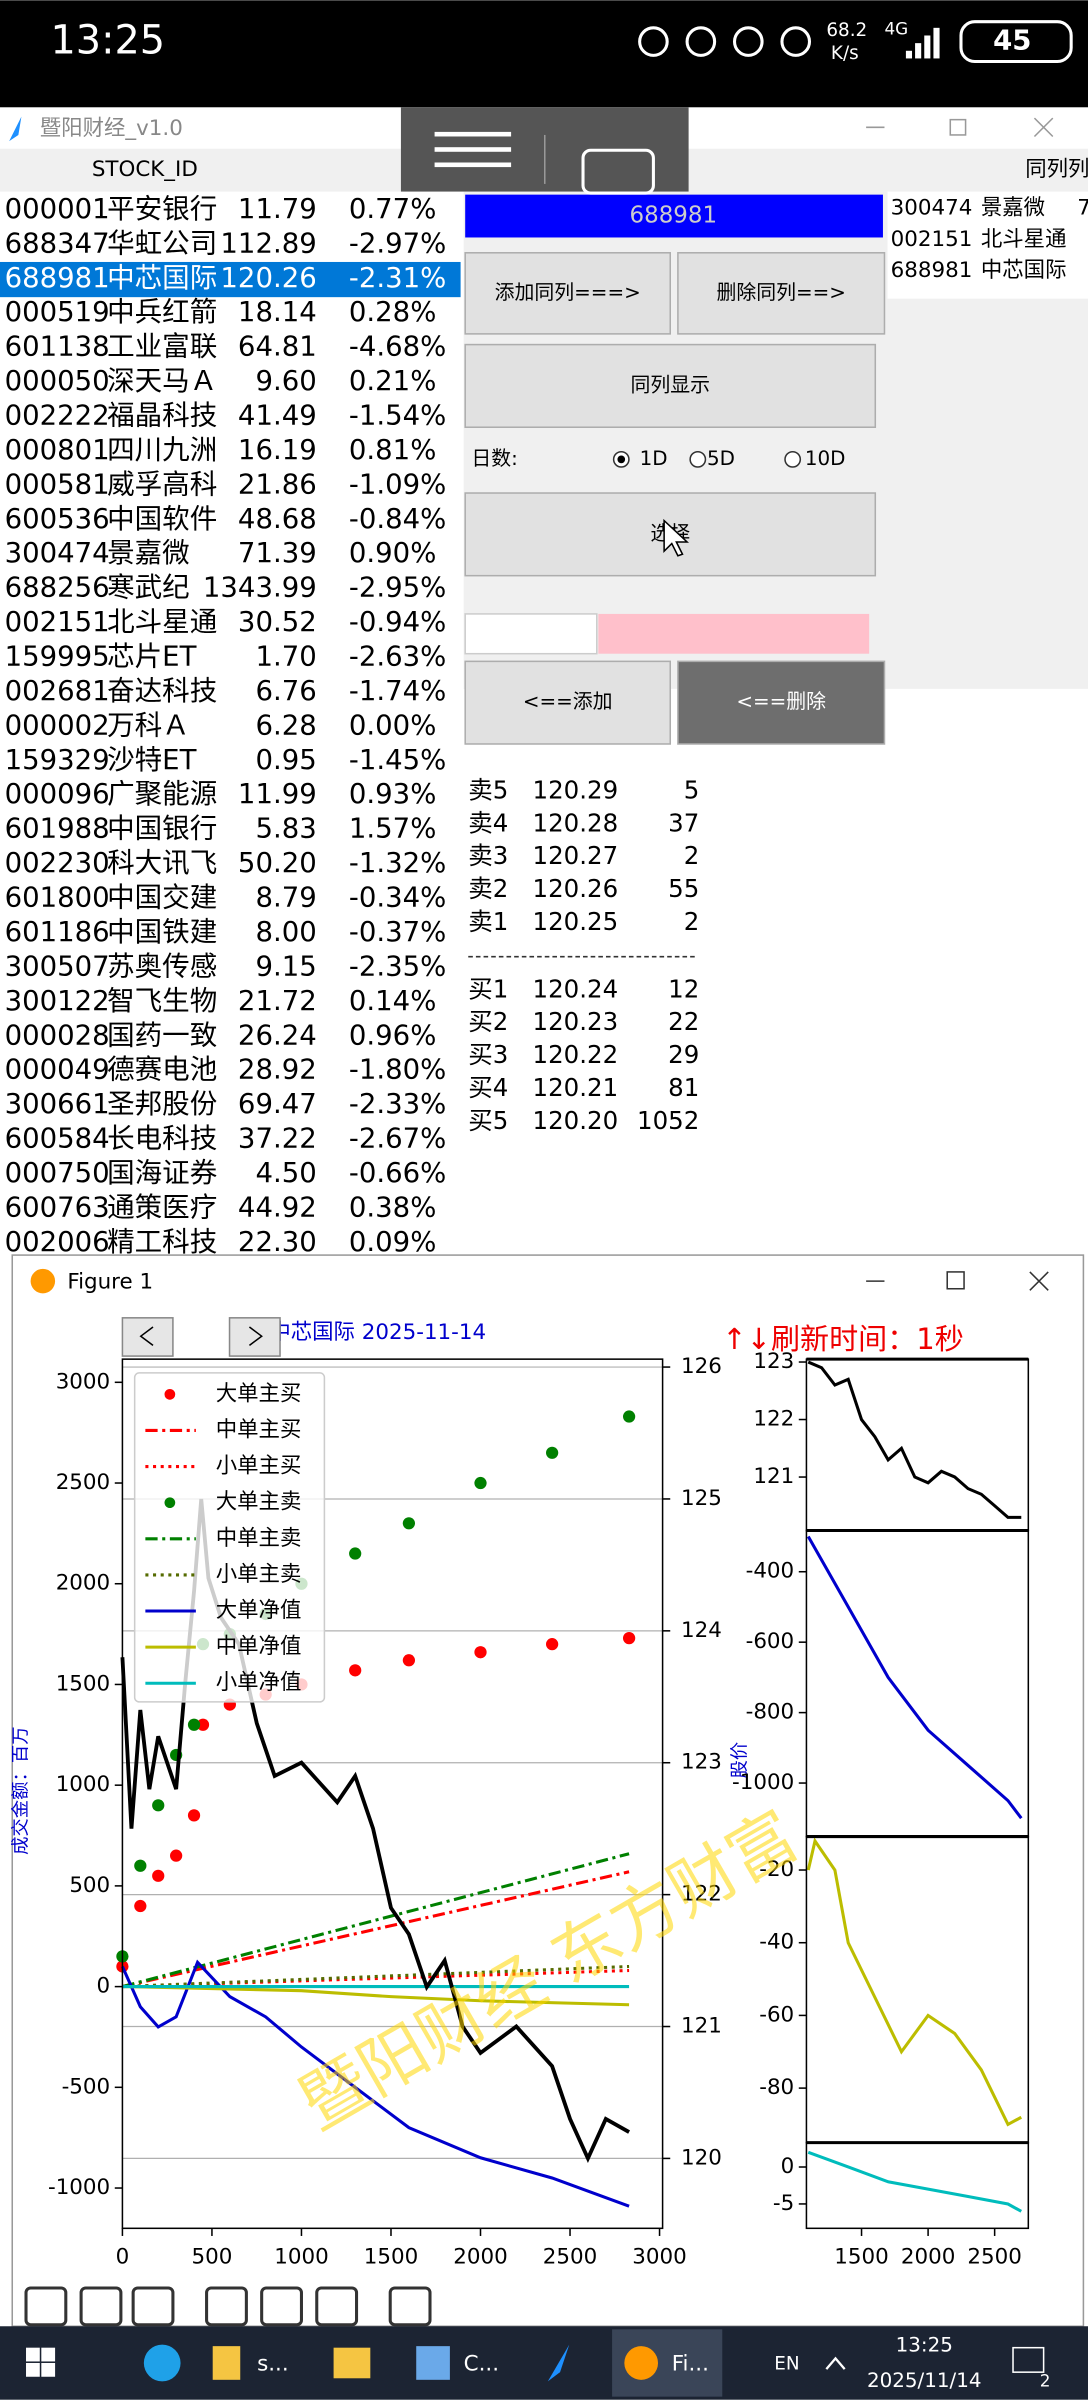 The image size is (1088, 2400). What do you see at coordinates (147, 1337) in the screenshot?
I see `nav-prev` at bounding box center [147, 1337].